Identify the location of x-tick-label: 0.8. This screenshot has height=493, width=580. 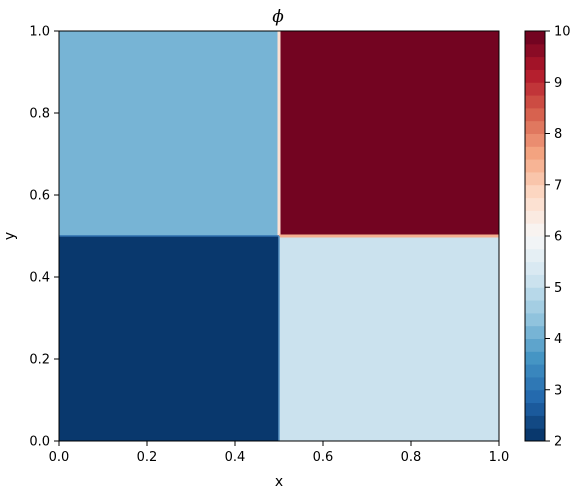
(411, 457).